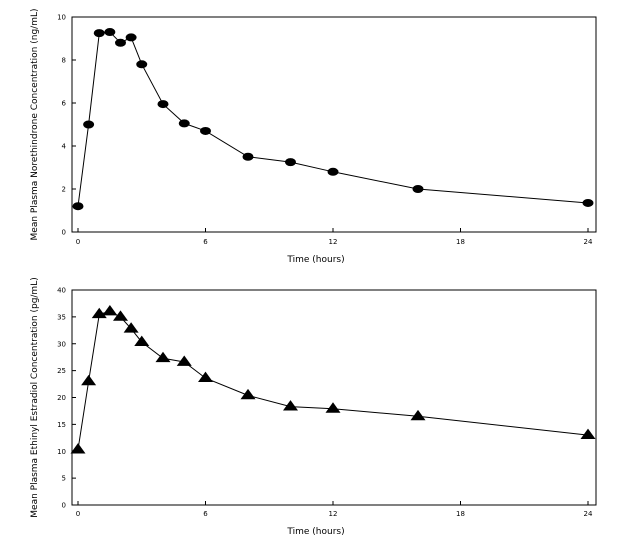  I want to click on noreth-x-tick-label: 6, so click(205, 242).